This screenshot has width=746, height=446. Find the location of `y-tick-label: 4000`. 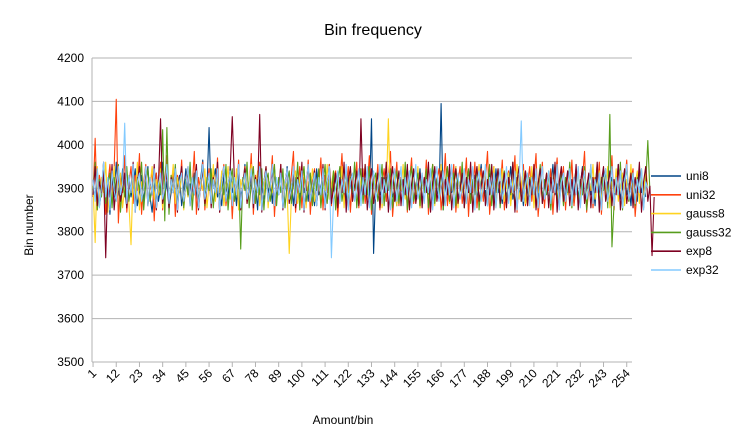

y-tick-label: 4000 is located at coordinates (70, 145).